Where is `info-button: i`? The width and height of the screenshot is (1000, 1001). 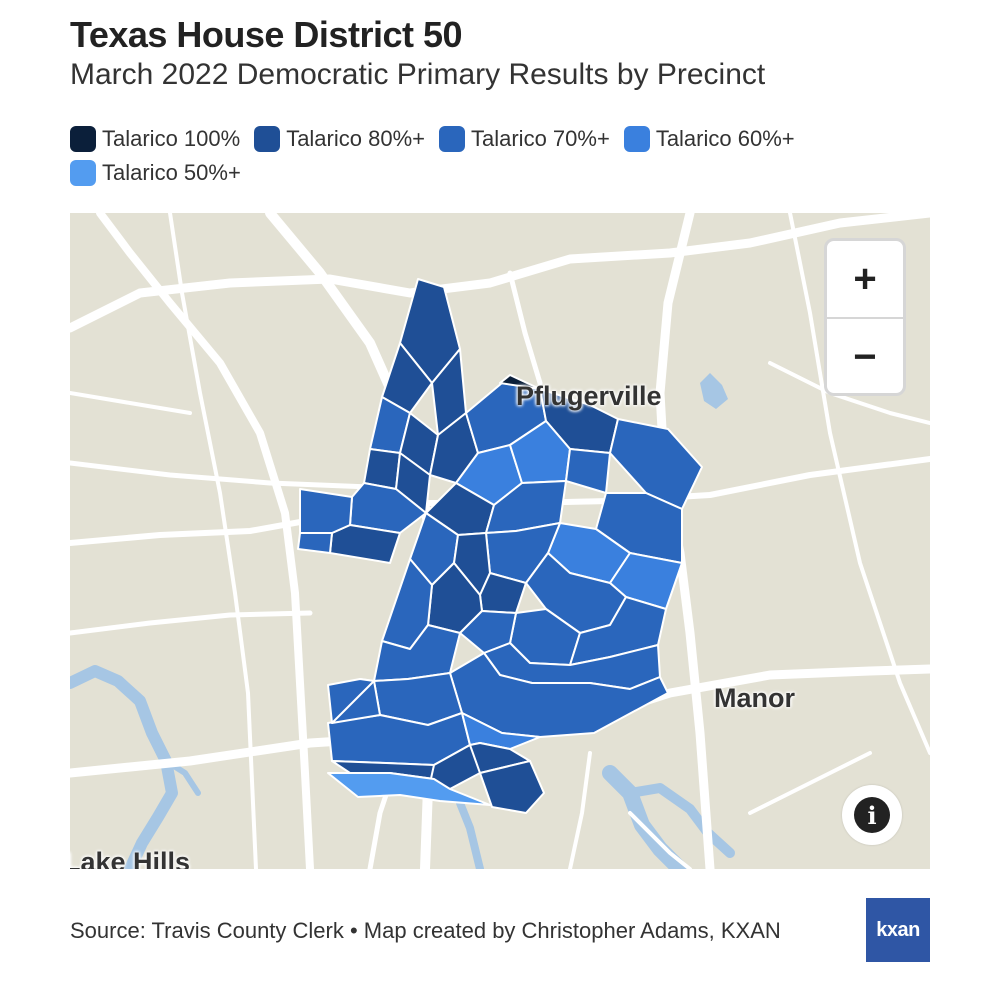
info-button: i is located at coordinates (872, 815).